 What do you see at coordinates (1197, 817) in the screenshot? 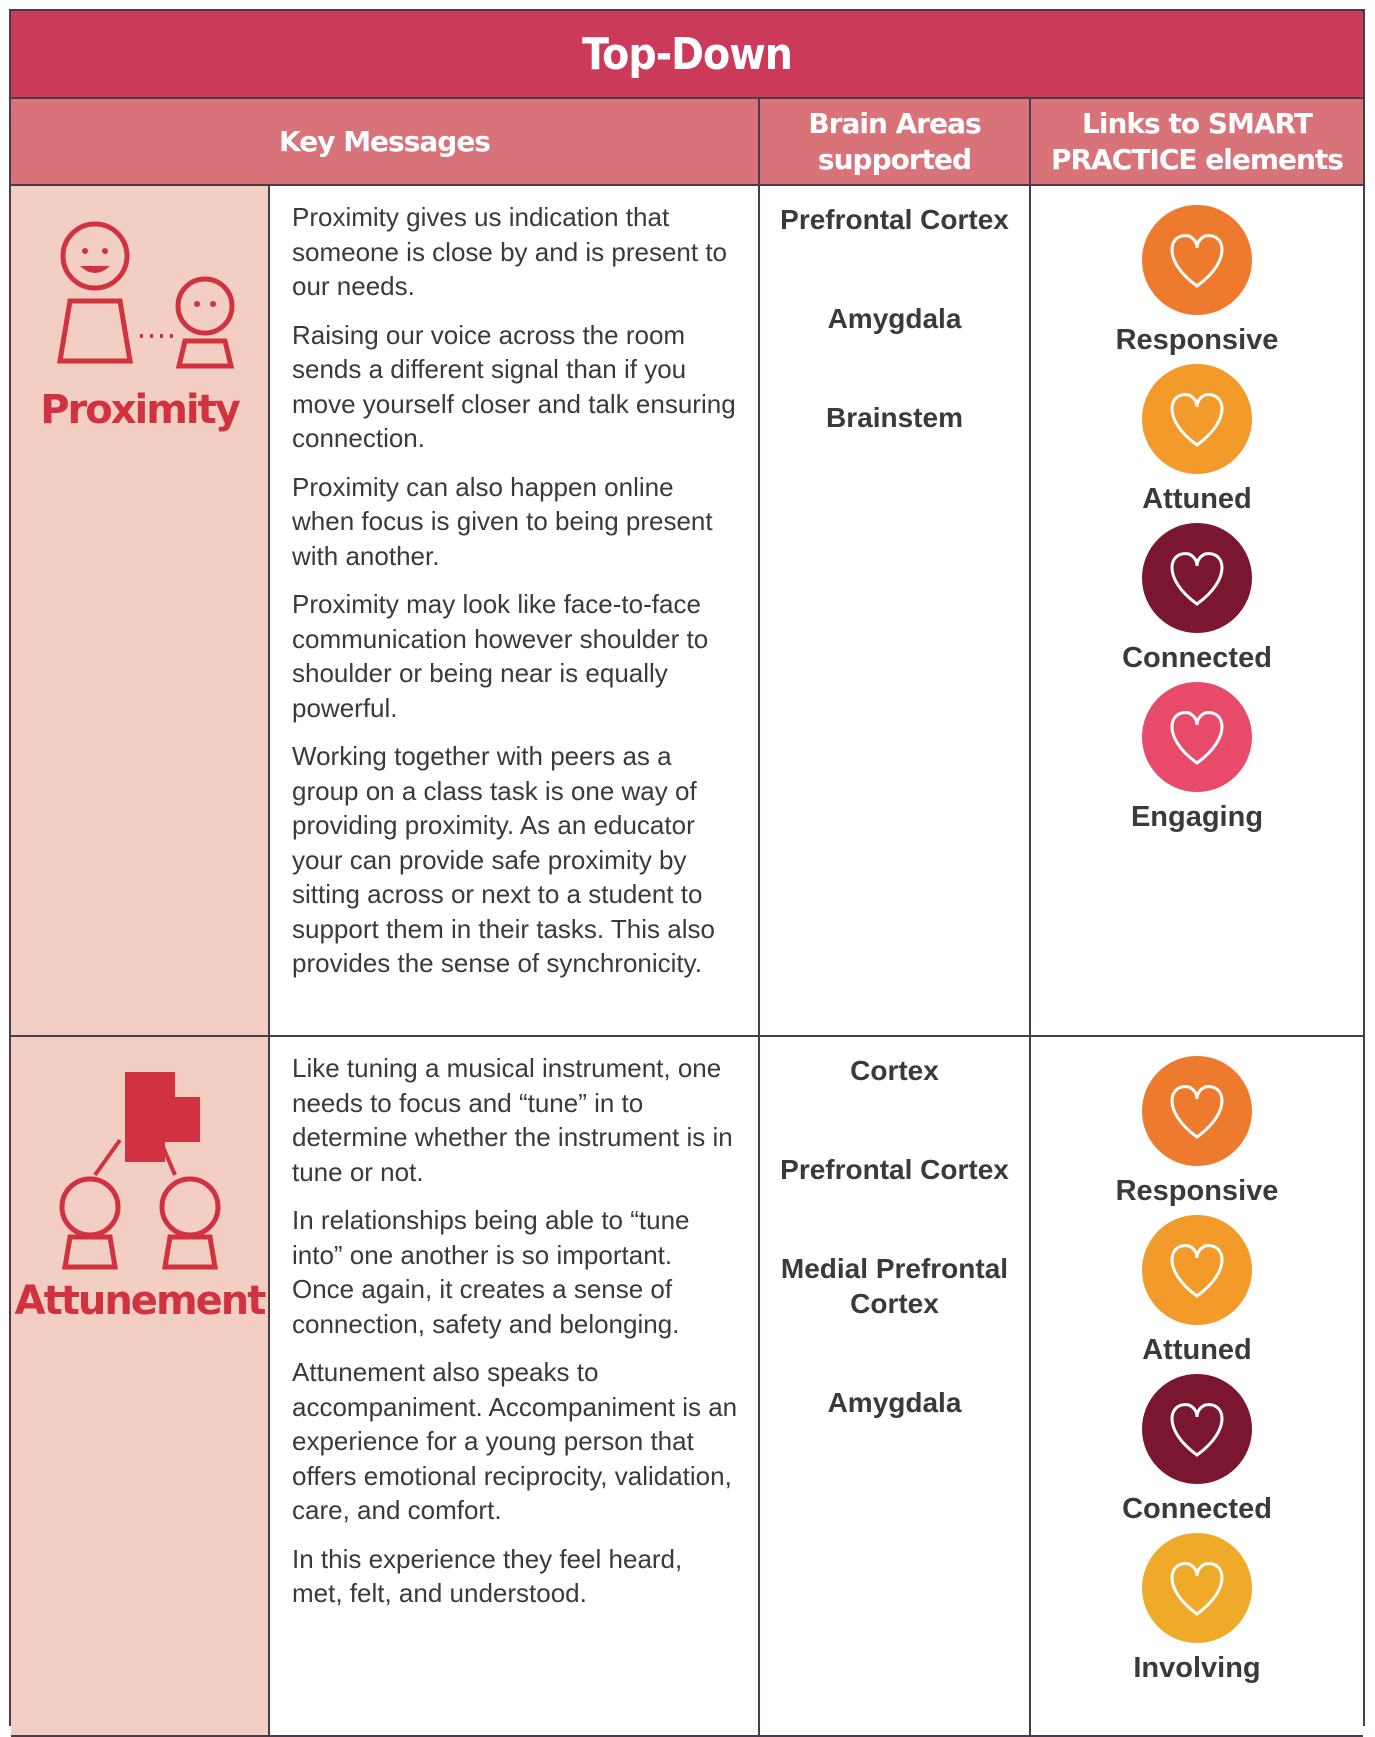
I see `link-label: Engaging` at bounding box center [1197, 817].